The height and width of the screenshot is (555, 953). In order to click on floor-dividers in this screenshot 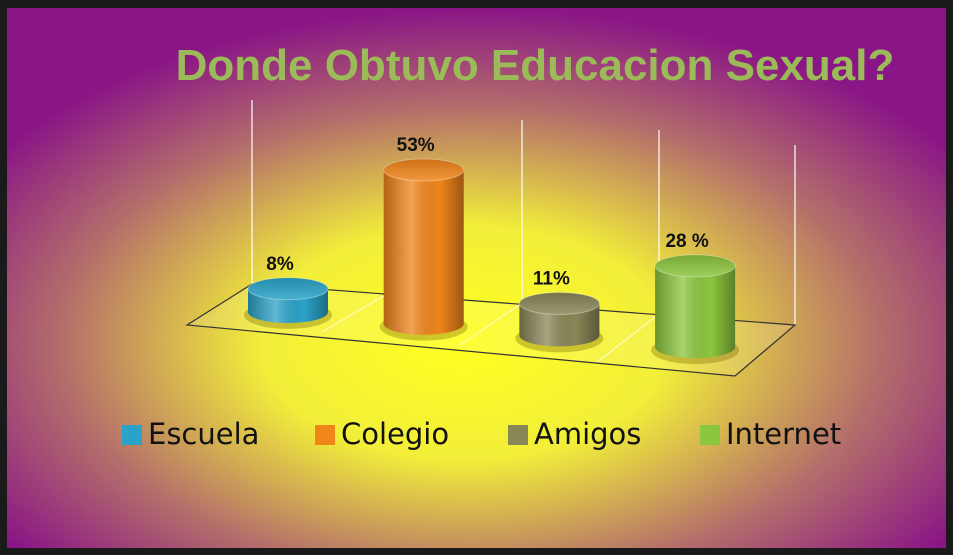, I will do `click(490, 328)`.